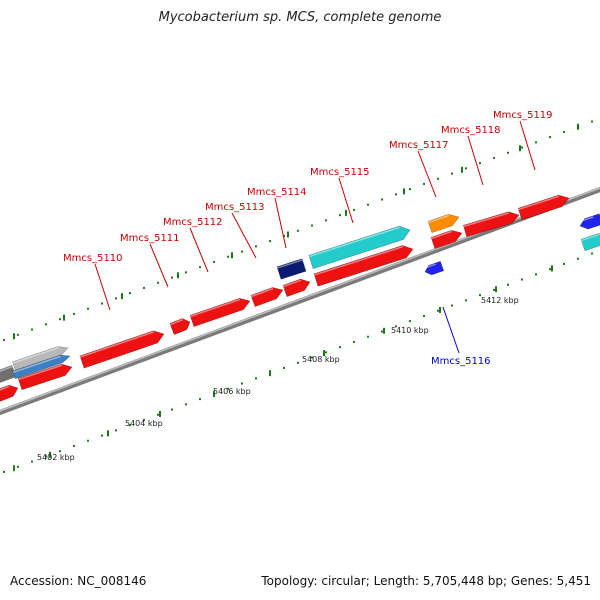  Describe the element at coordinates (93, 258) in the screenshot. I see `gene-label: Mmcs_5110` at that location.